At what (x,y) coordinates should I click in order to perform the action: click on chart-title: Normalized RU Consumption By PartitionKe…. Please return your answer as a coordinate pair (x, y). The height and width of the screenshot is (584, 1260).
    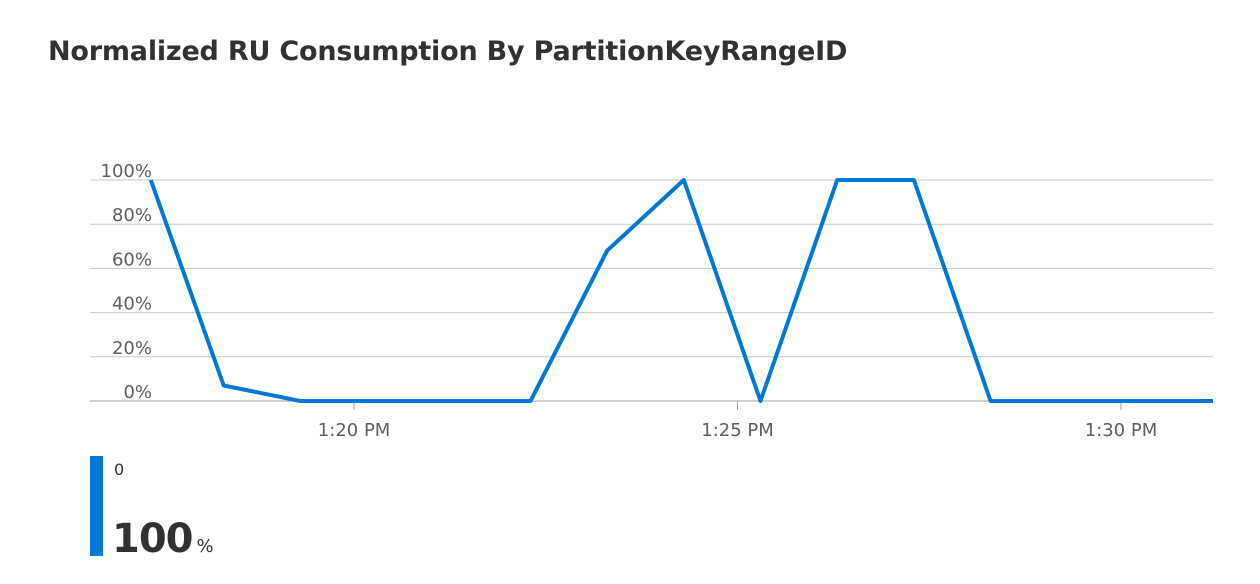
    Looking at the image, I should click on (448, 51).